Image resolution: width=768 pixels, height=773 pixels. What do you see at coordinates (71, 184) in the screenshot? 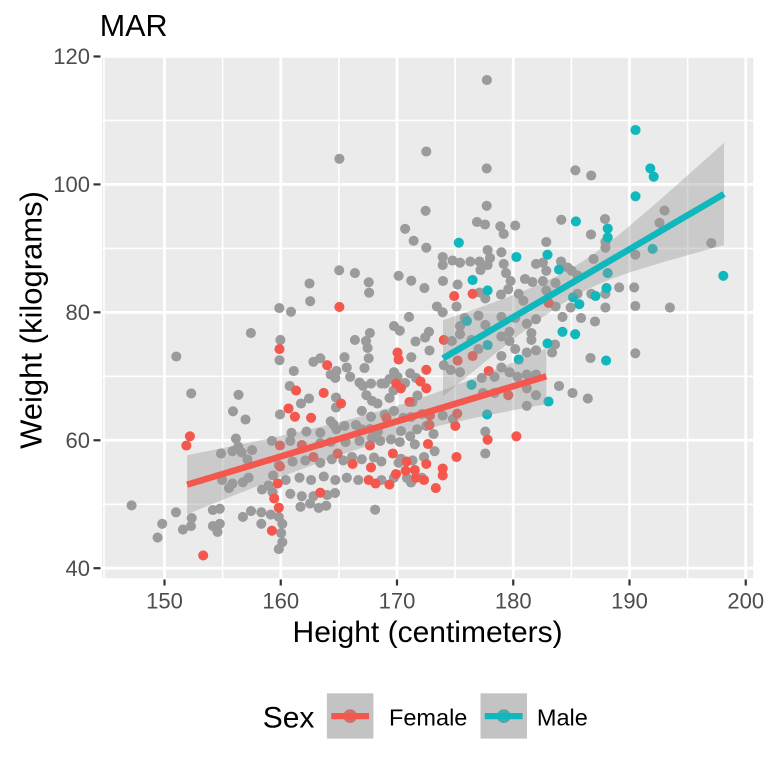
I see `svg-text: 100` at bounding box center [71, 184].